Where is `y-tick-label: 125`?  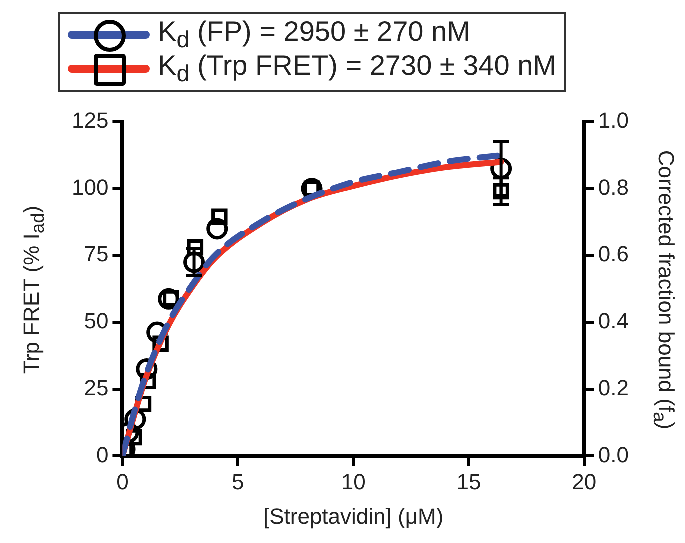
y-tick-label: 125 is located at coordinates (90, 121).